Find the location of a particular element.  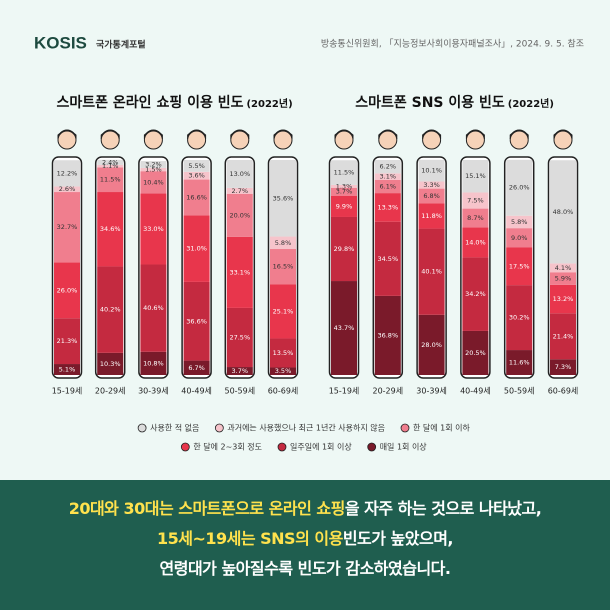

legend-item: 사용한 적 없음 is located at coordinates (168, 428).